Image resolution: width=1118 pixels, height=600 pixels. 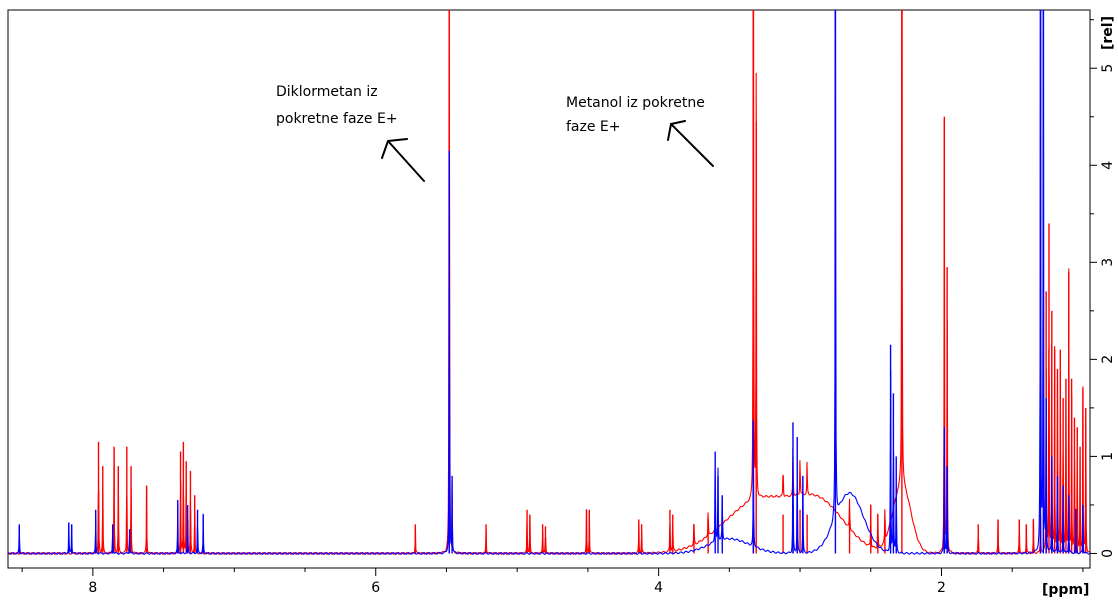 What do you see at coordinates (1108, 68) in the screenshot?
I see `y-tick-label-5: 5` at bounding box center [1108, 68].